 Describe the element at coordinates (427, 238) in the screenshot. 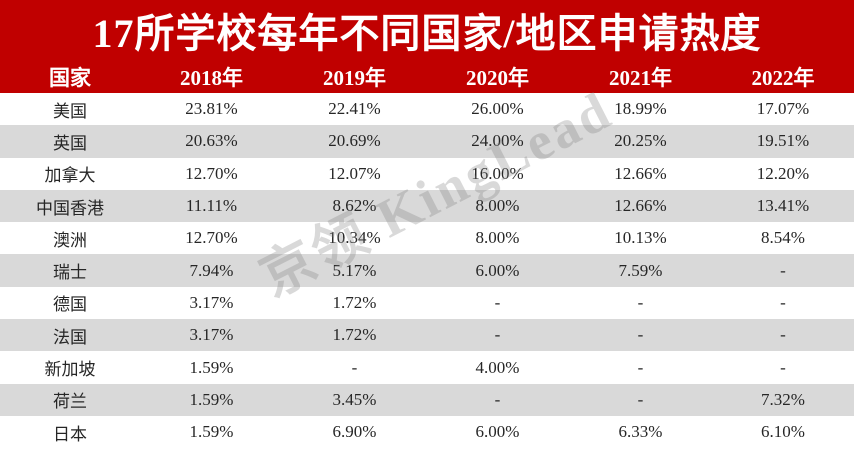

I see `table-row: 澳洲 12.70% 10.34% 8.00% 10.13% 8.54%` at that location.